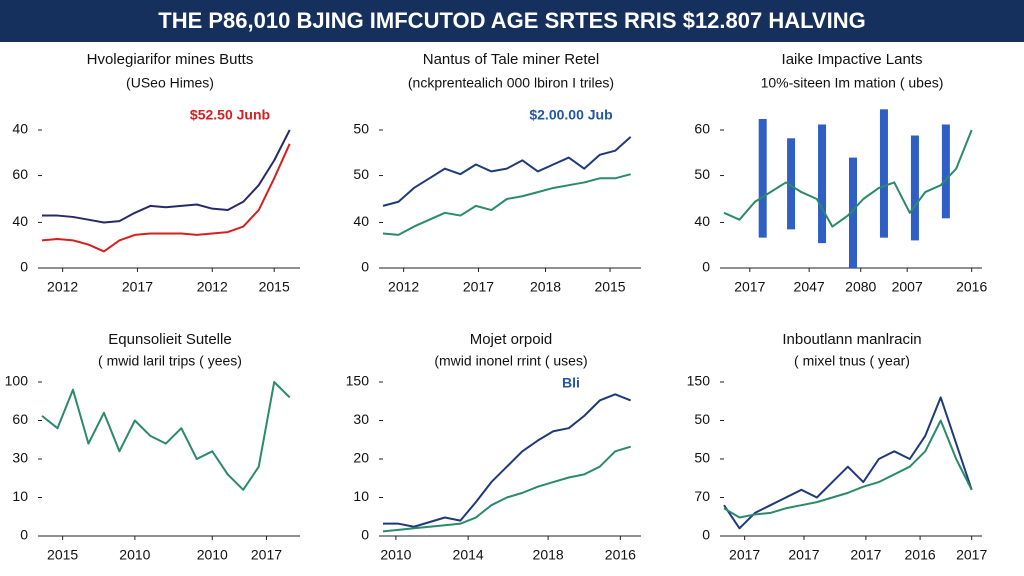 Image resolution: width=1024 pixels, height=576 pixels. What do you see at coordinates (852, 59) in the screenshot?
I see `chart-title: Iaike Impactive Lants` at bounding box center [852, 59].